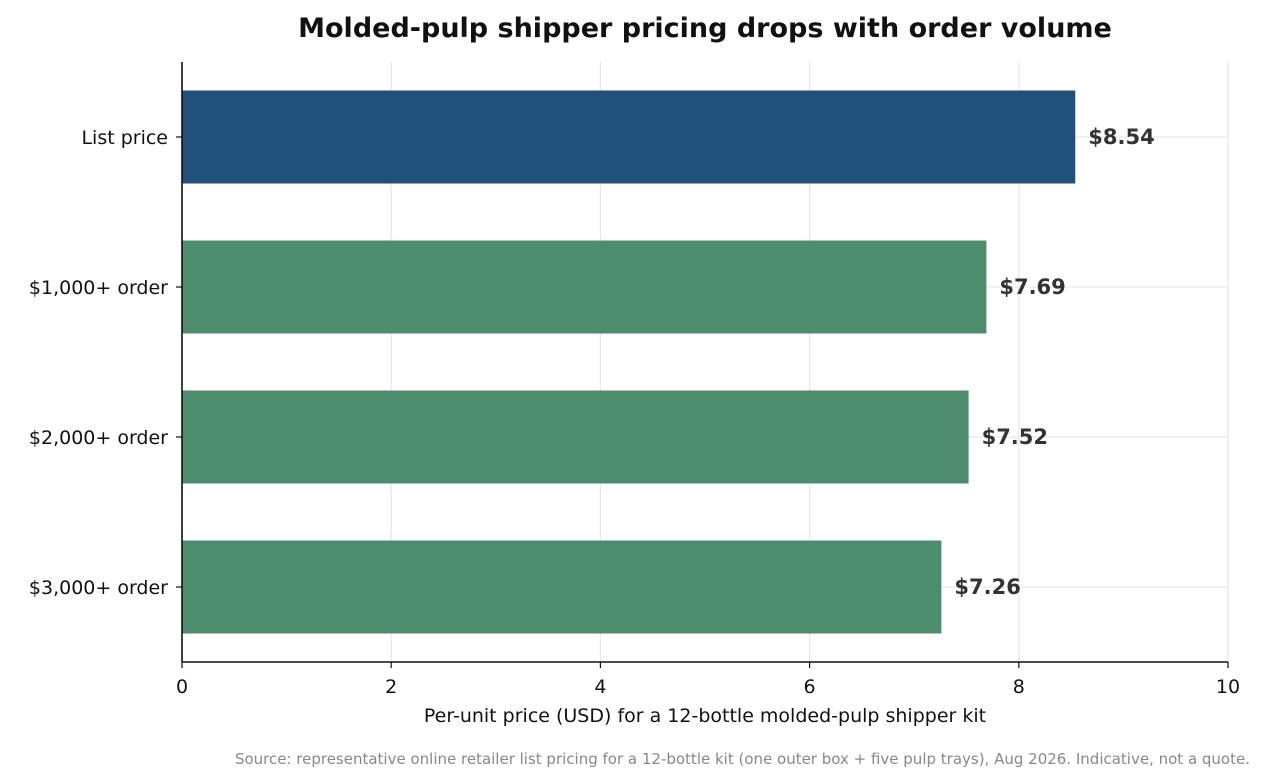 This screenshot has width=1265, height=783. I want to click on bar-value-label: $7.52, so click(1015, 437).